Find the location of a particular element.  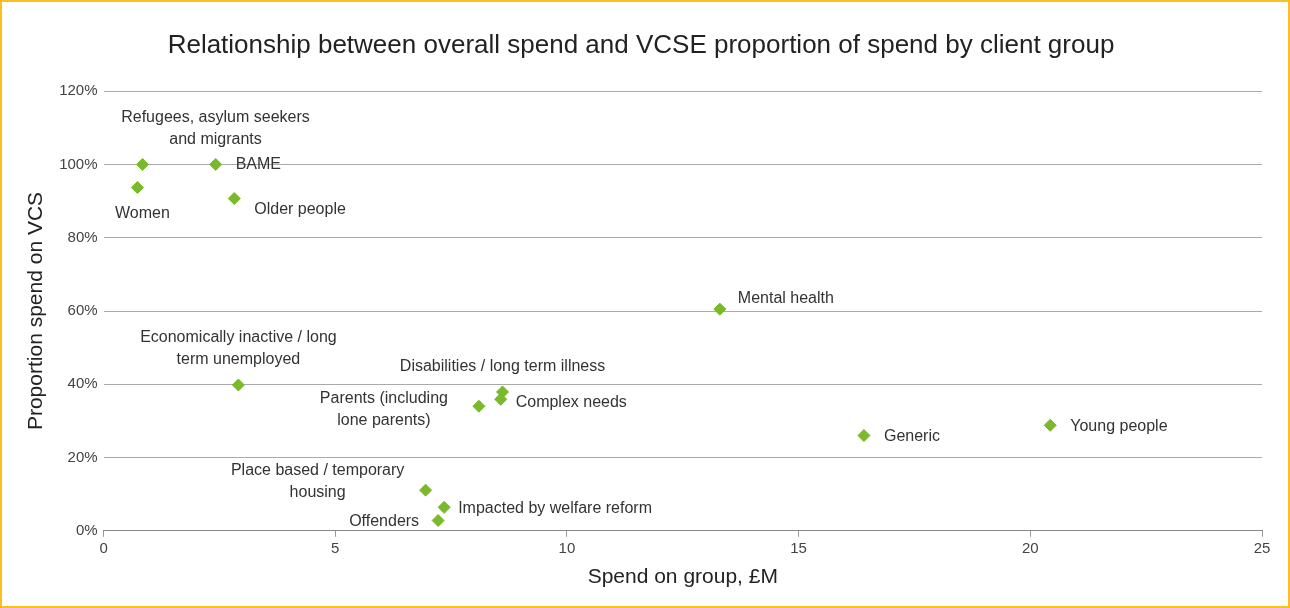

y-axis-title: Proportion spend on VCS is located at coordinates (35, 311).